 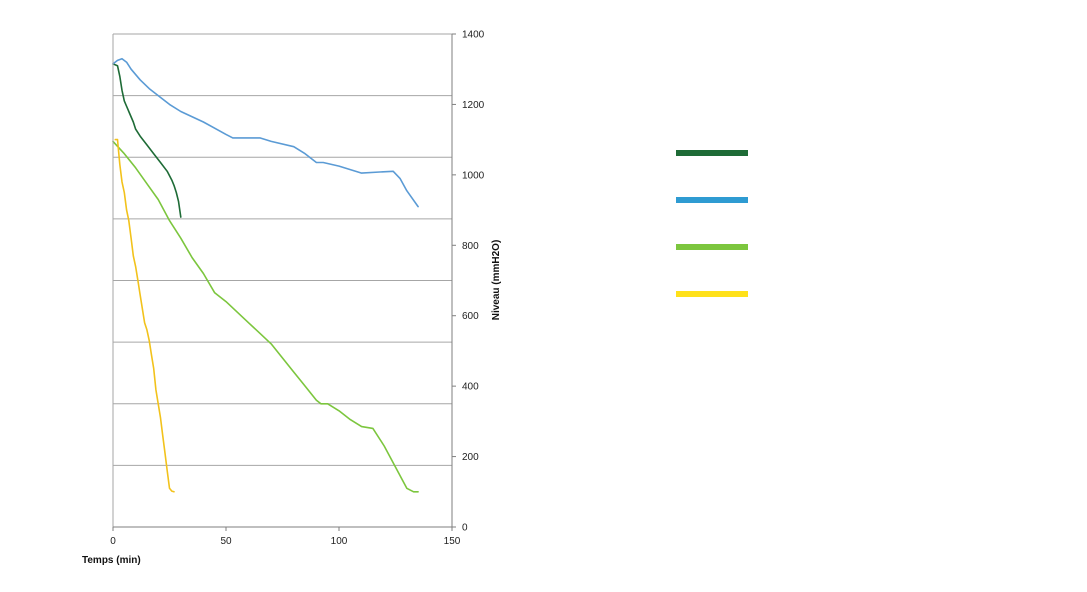 I want to click on y-axis-label: Niveau (mmH2O), so click(x=496, y=280).